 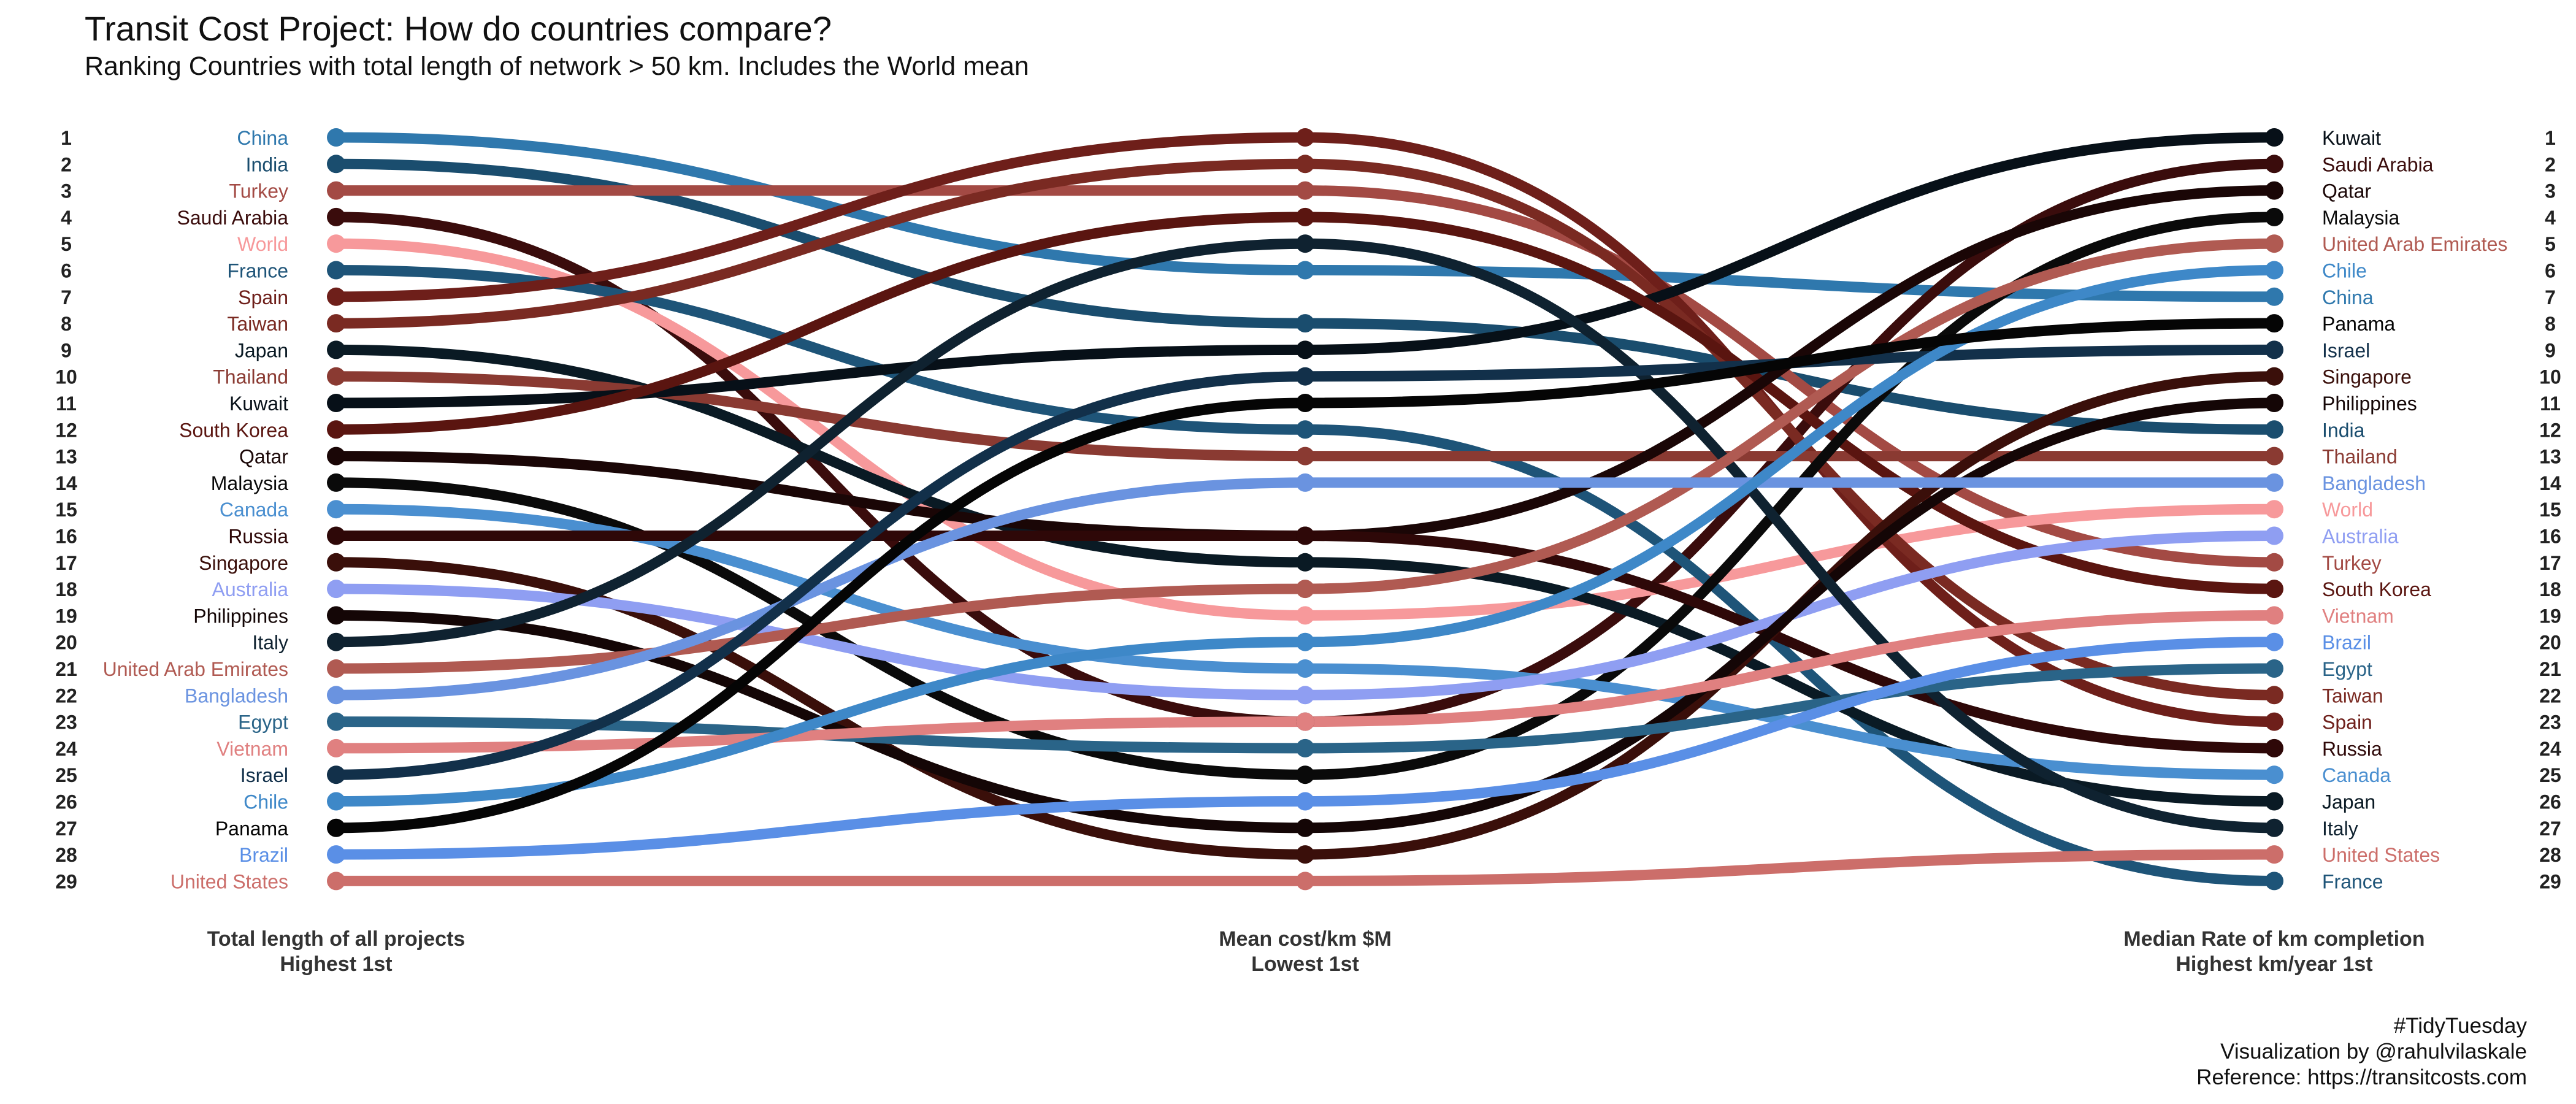 What do you see at coordinates (66, 855) in the screenshot?
I see `rank-number-left: 28` at bounding box center [66, 855].